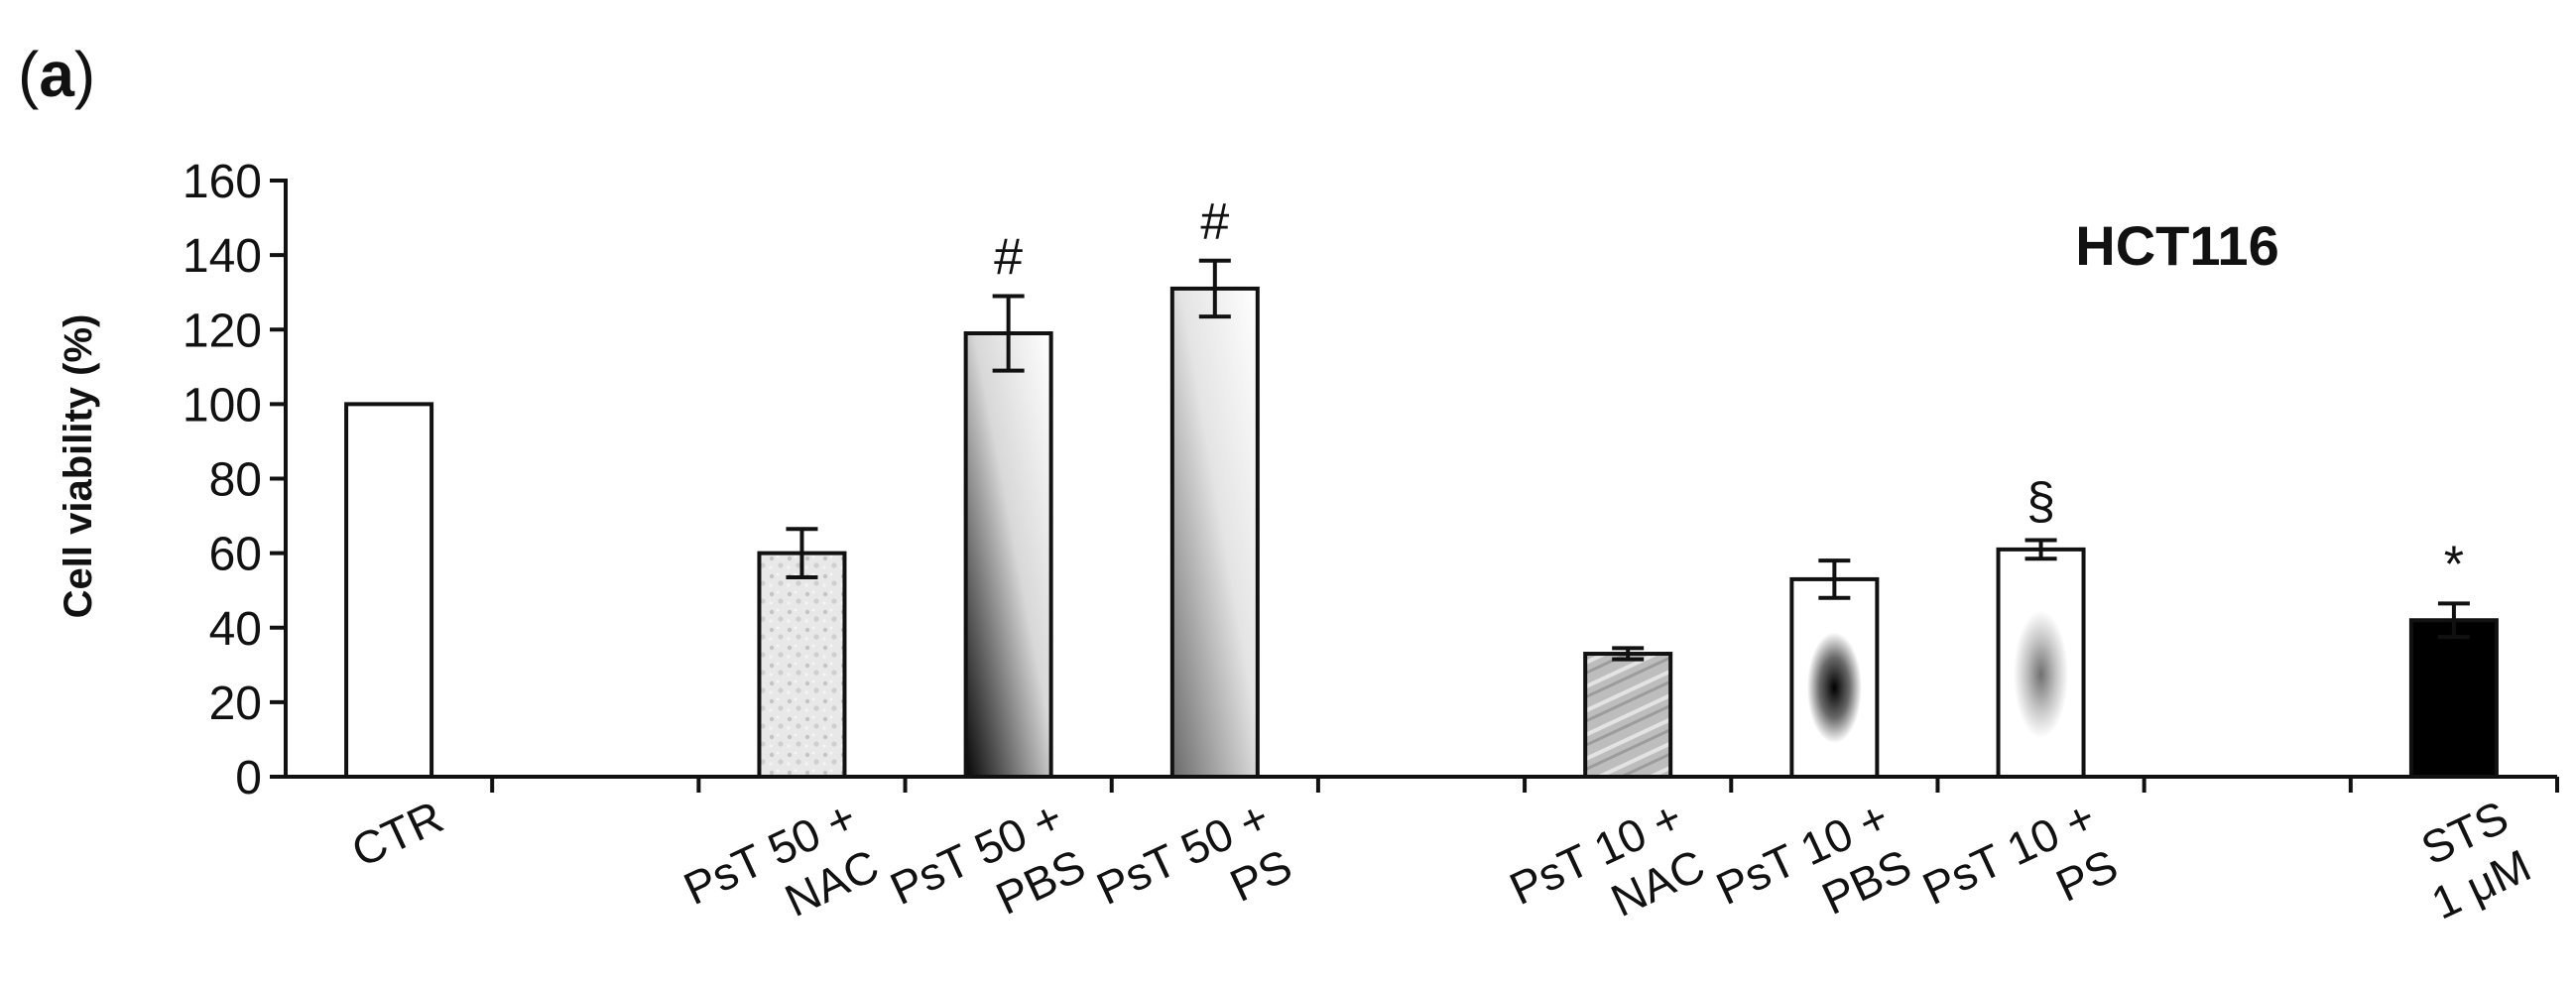 Image resolution: width=2576 pixels, height=988 pixels. I want to click on x-category-label: PsT 10 +PS, so click(2020, 853).